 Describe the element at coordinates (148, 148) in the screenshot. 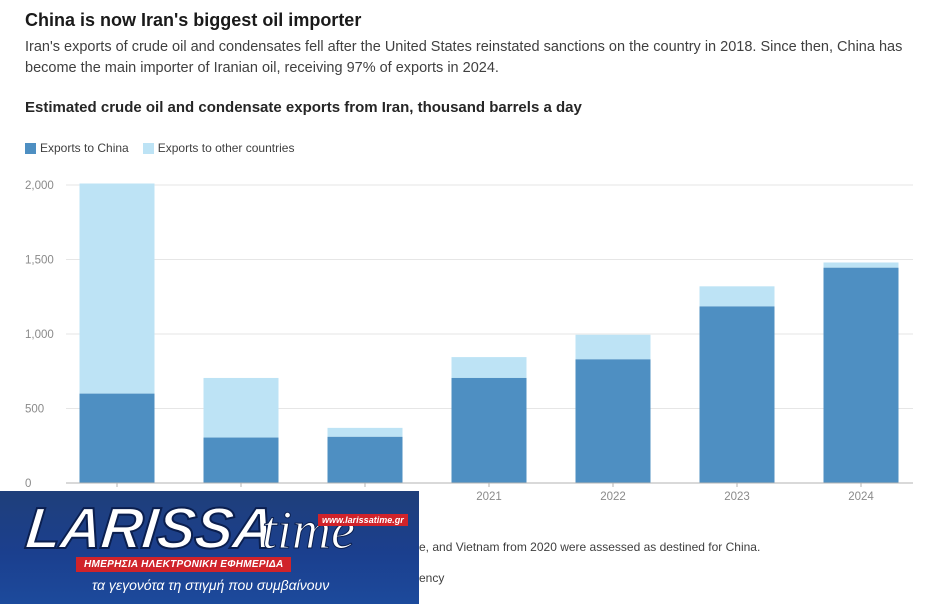

I see `legend-swatch-other` at that location.